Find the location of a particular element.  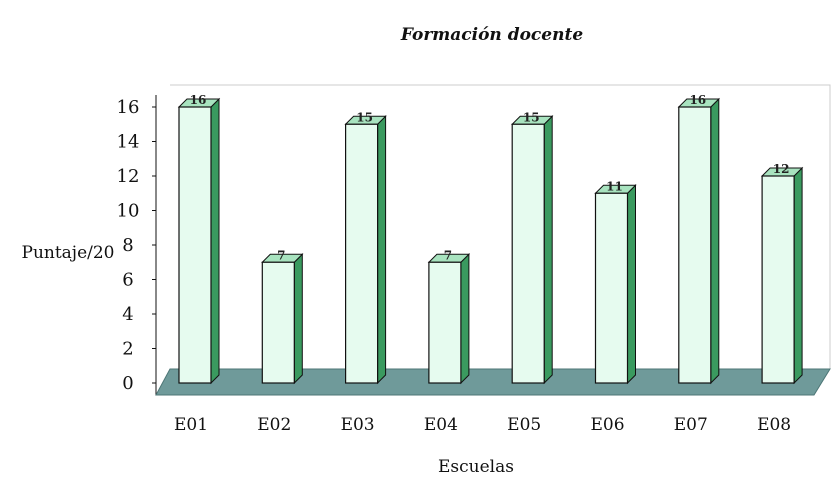

bar: 11 is located at coordinates (615, 282).